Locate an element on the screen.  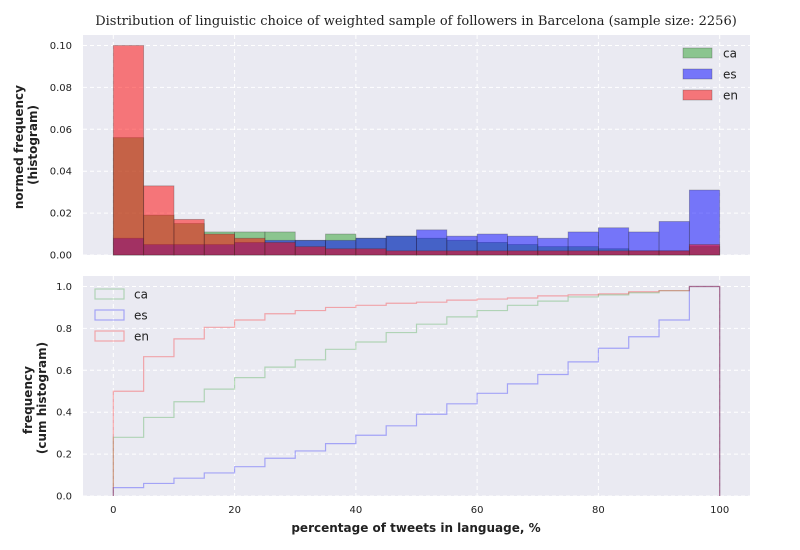
histogram-y-tick-label: 0.02 is located at coordinates (61, 214).